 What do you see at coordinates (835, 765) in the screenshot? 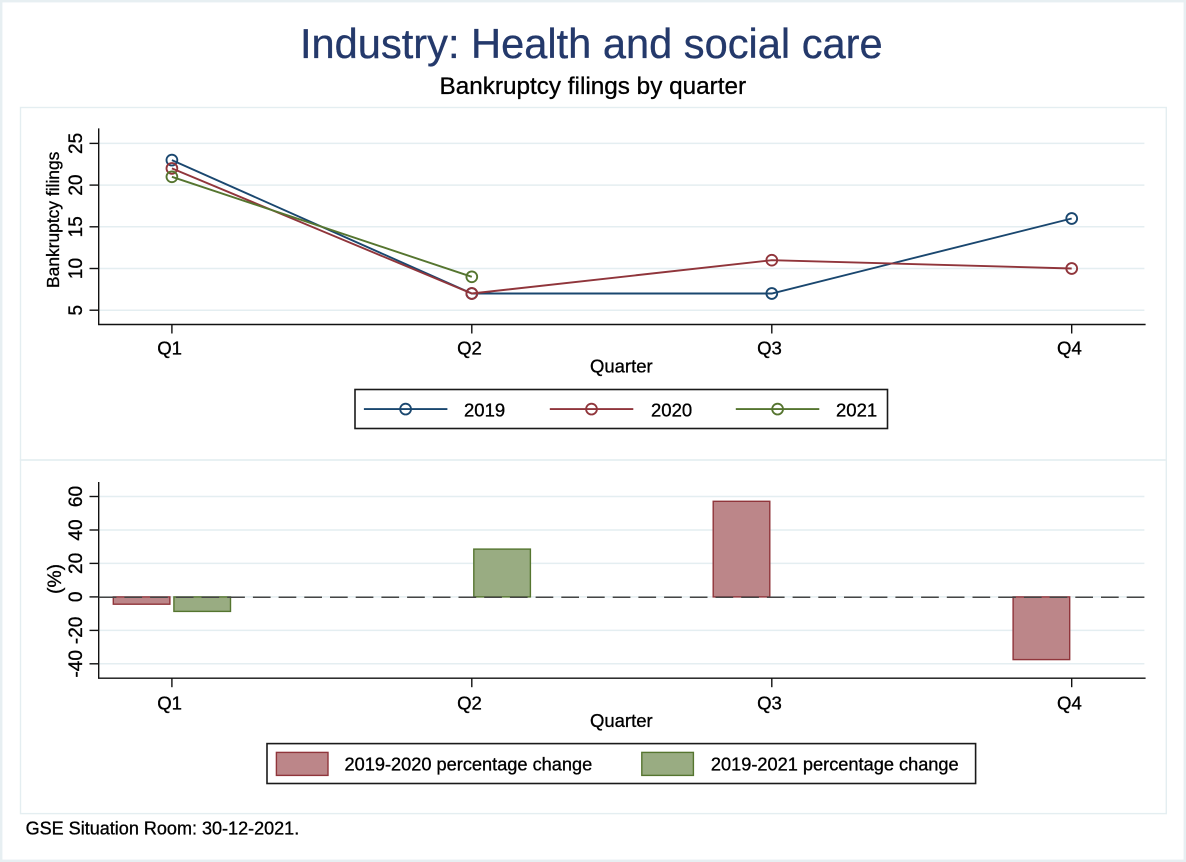
I see `svg-text: 2019-2021 percentage change` at bounding box center [835, 765].